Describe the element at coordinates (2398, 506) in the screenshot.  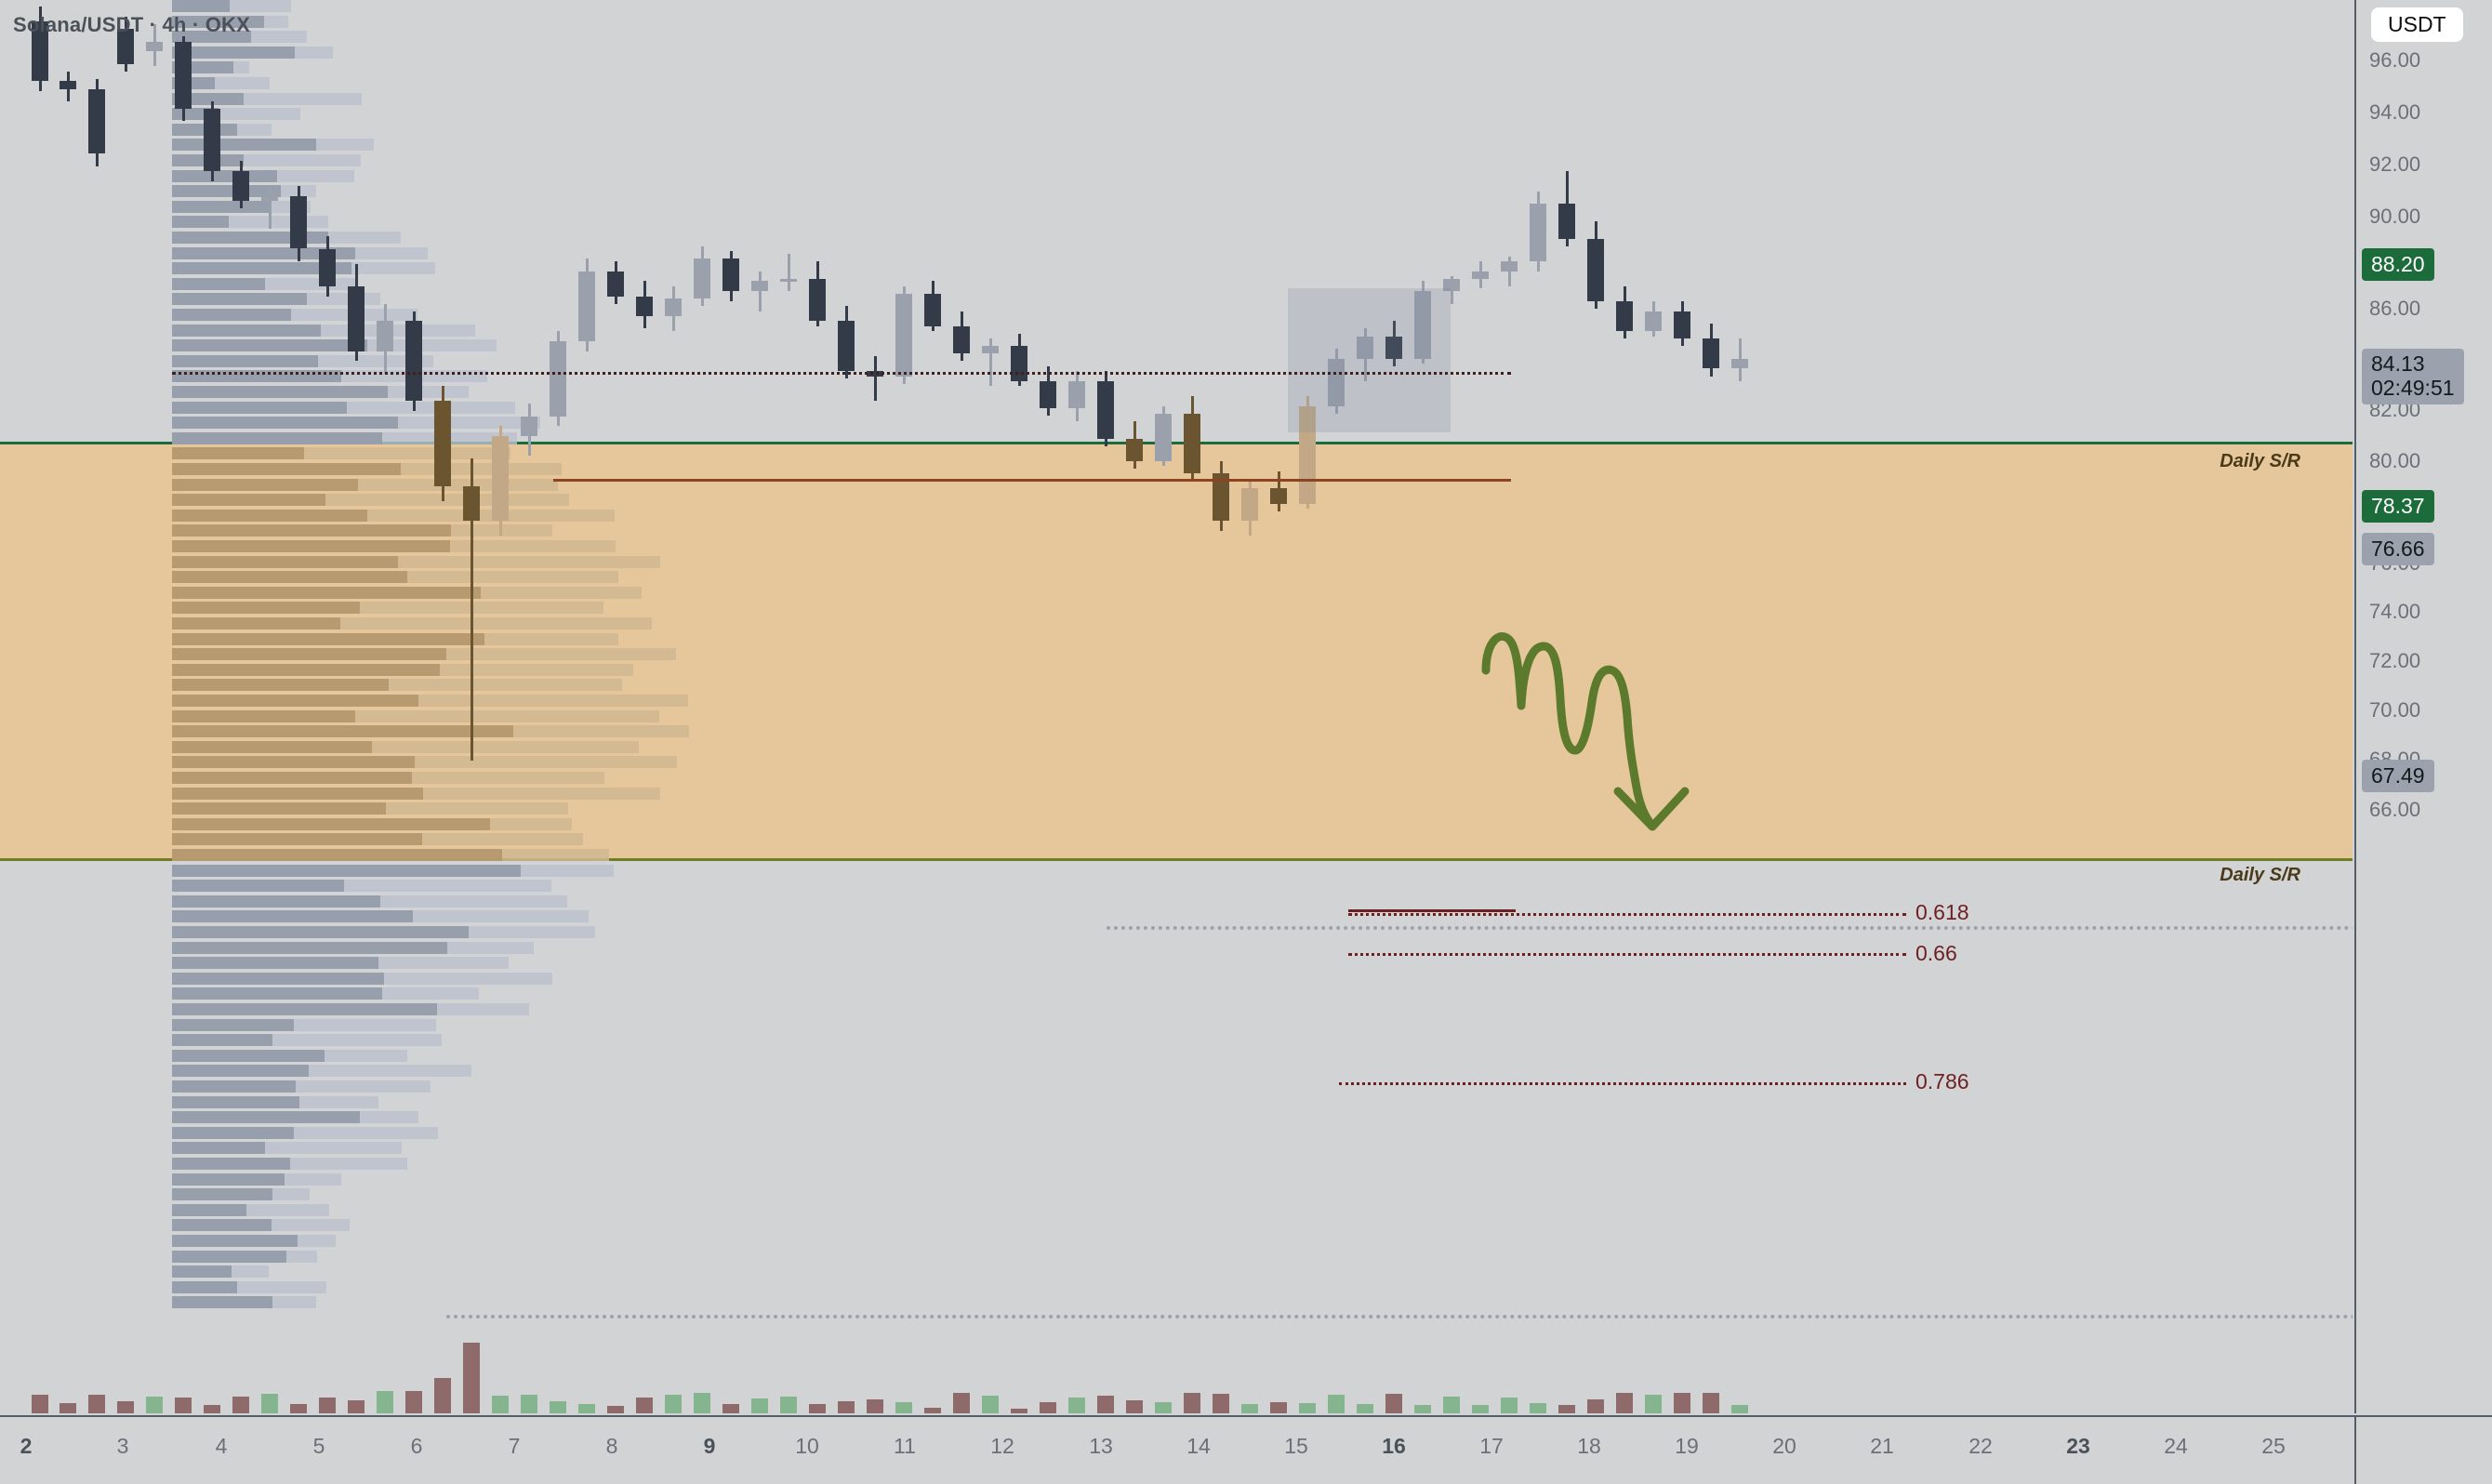
I see `support-price-badge: 78.37` at that location.